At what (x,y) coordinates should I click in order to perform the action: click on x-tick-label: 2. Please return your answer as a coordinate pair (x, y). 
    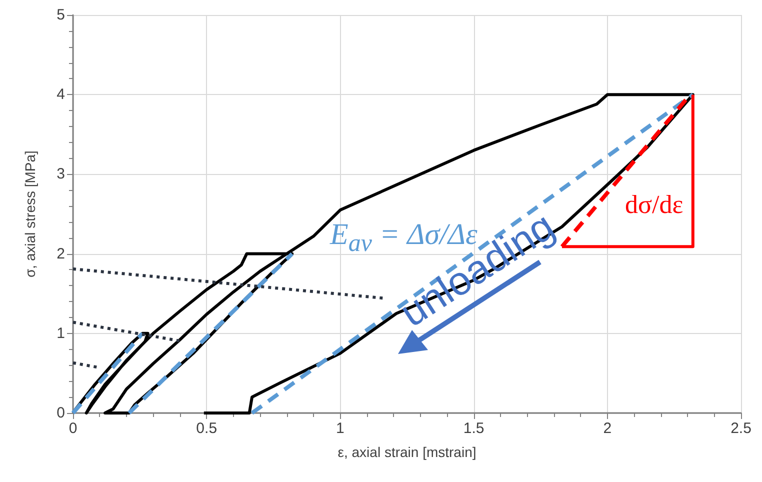
    Looking at the image, I should click on (607, 428).